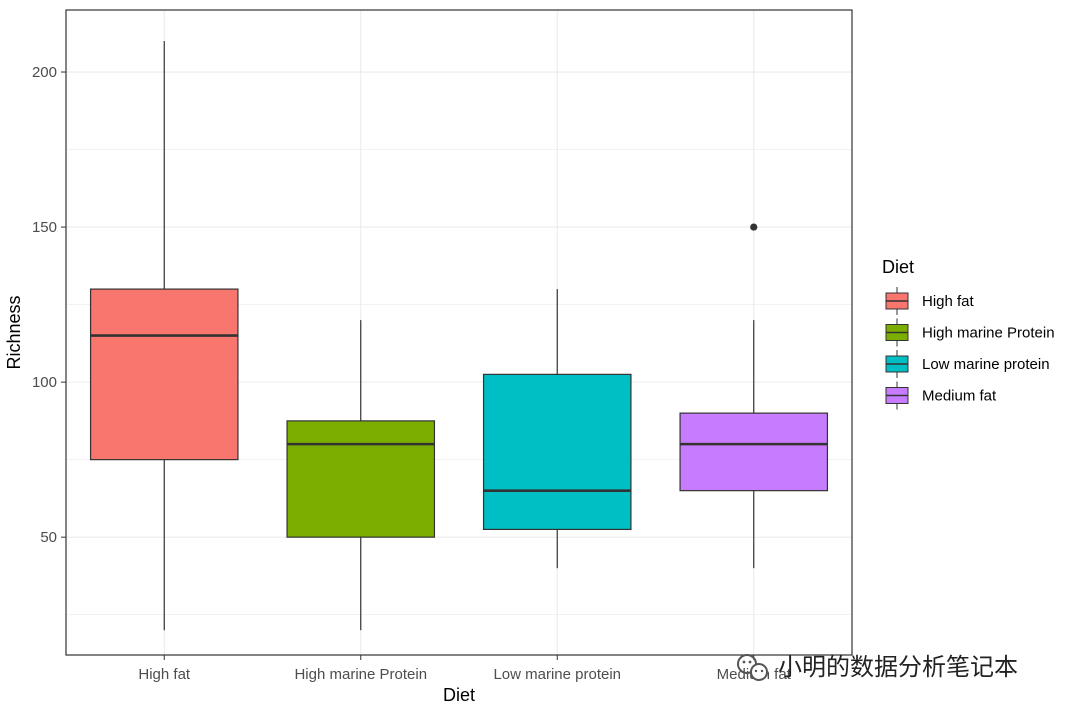  I want to click on watermark: 小明的数据分析笔记本, so click(877, 667).